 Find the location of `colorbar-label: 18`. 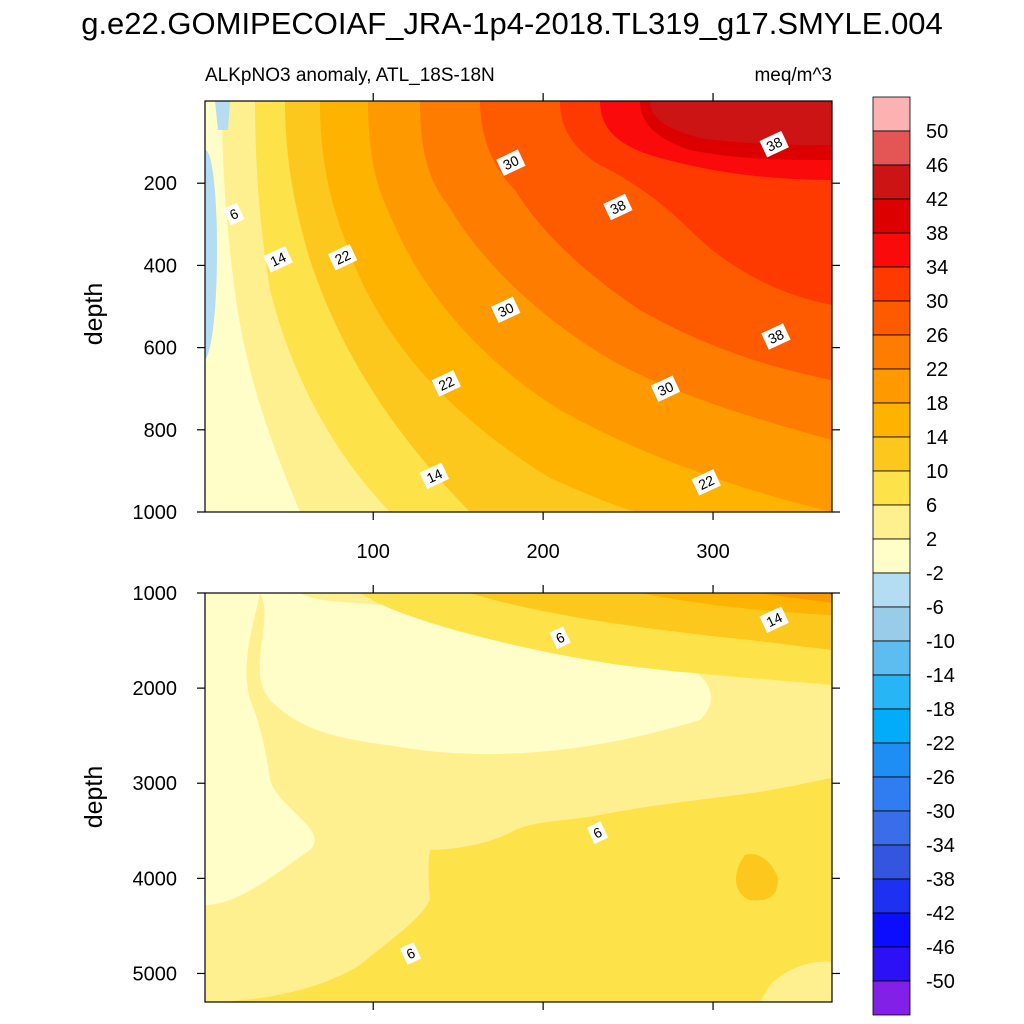

colorbar-label: 18 is located at coordinates (937, 404).